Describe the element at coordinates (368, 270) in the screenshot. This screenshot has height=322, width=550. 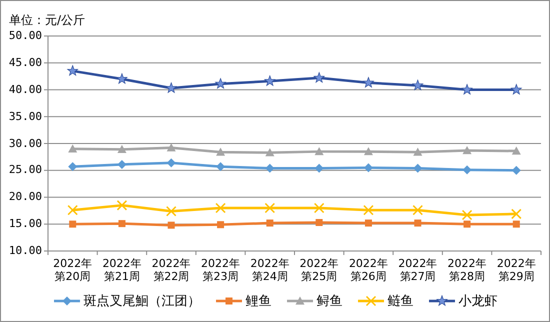
I see `x-tick-label: 2022年第26周` at that location.